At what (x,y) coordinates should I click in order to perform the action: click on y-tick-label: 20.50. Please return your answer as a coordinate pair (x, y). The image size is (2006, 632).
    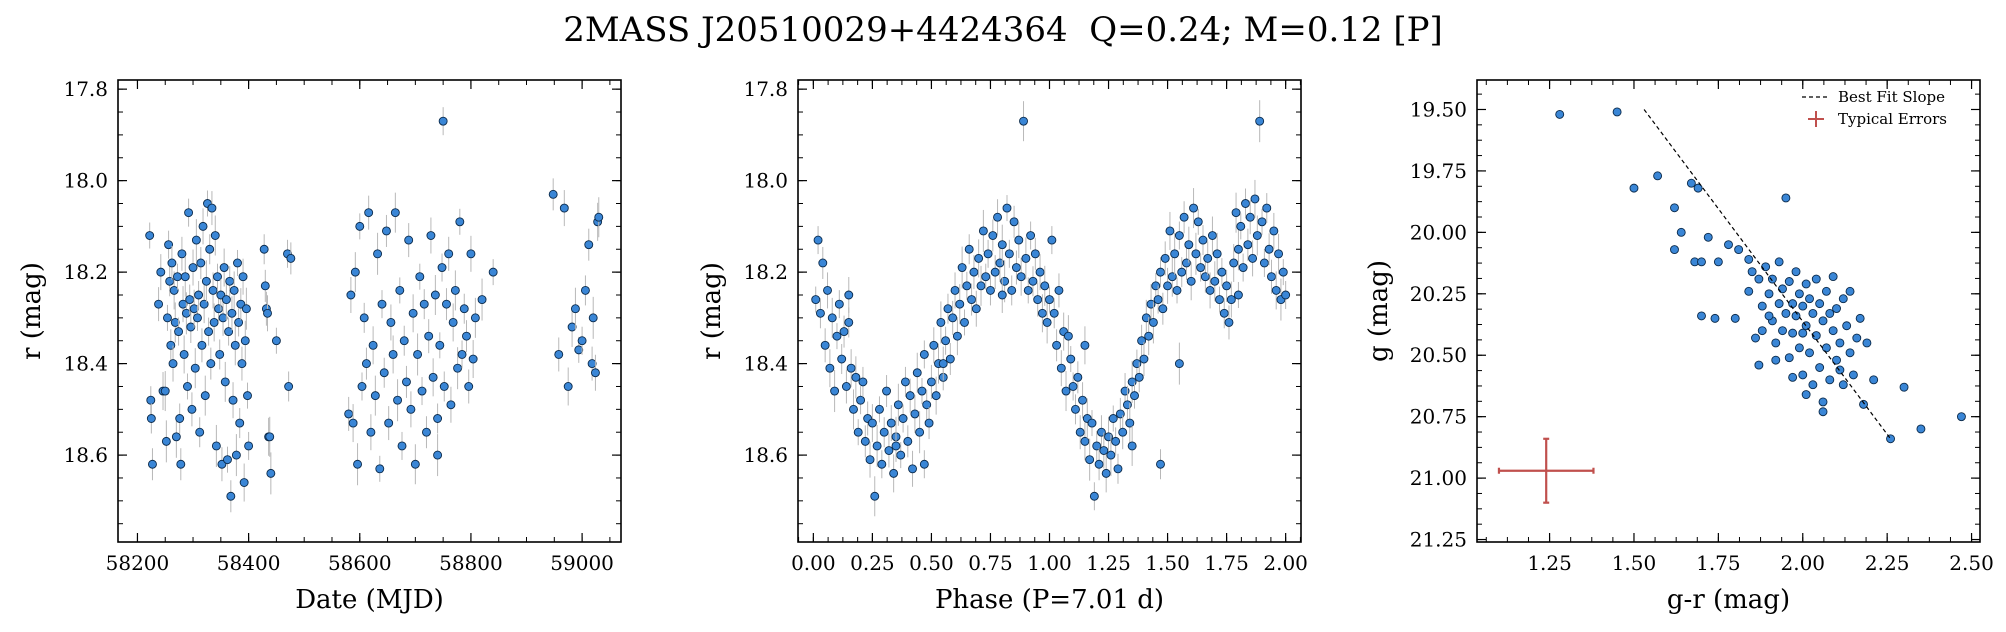
    Looking at the image, I should click on (1438, 355).